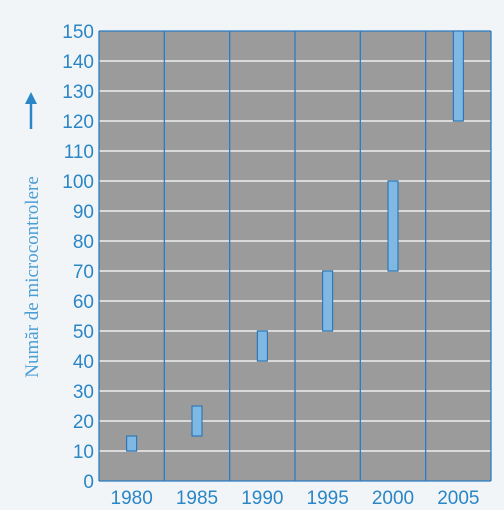  Describe the element at coordinates (83, 362) in the screenshot. I see `y-tick-label: 40` at that location.